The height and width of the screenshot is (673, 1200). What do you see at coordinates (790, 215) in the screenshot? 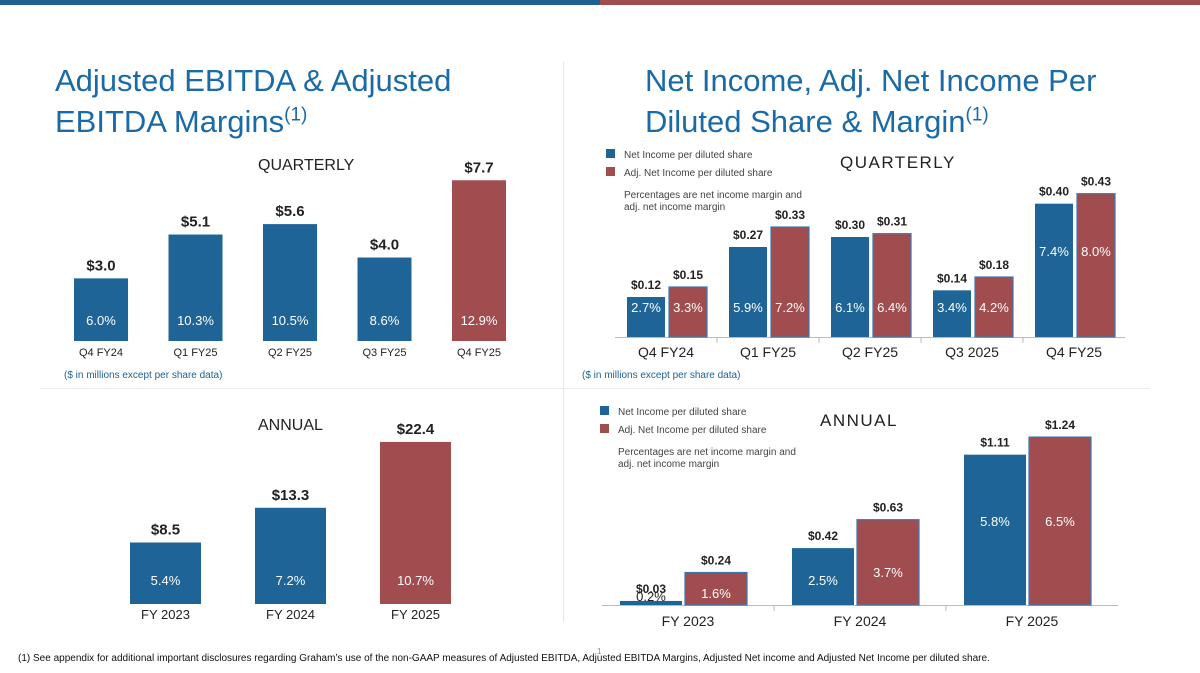
I see `bar-value-label: $0.33` at bounding box center [790, 215].